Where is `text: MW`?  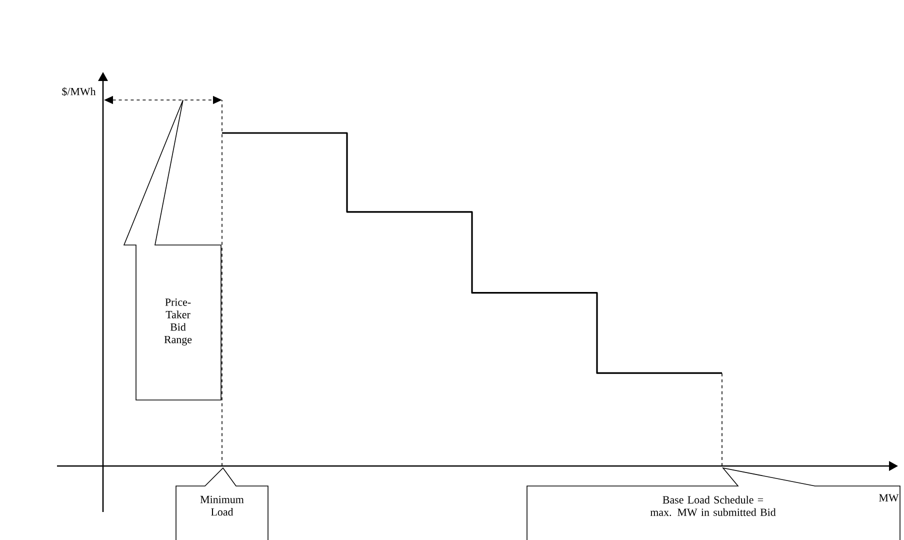 text: MW is located at coordinates (889, 498).